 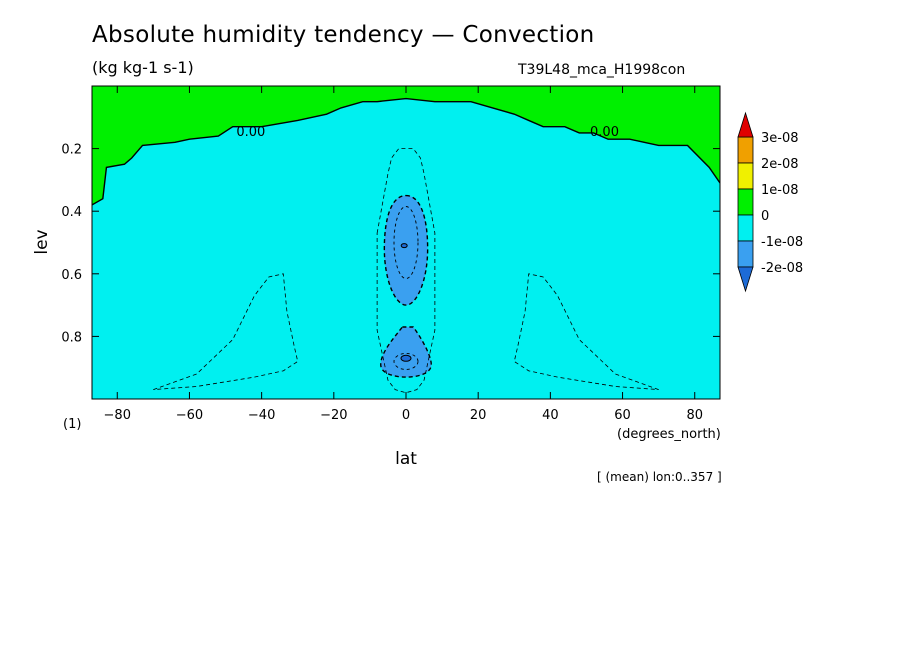 I want to click on colorbar-label: -2e-08, so click(x=782, y=268).